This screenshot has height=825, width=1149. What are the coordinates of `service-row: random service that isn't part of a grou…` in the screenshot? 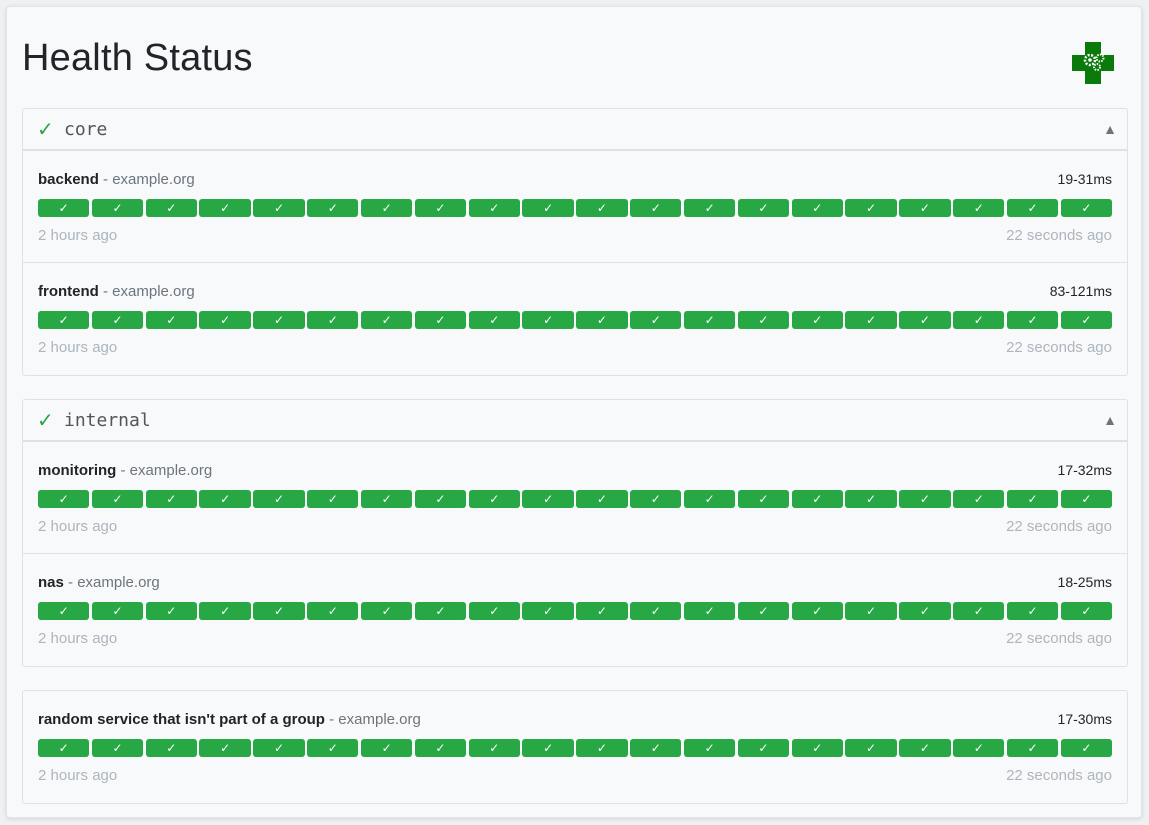 It's located at (575, 747).